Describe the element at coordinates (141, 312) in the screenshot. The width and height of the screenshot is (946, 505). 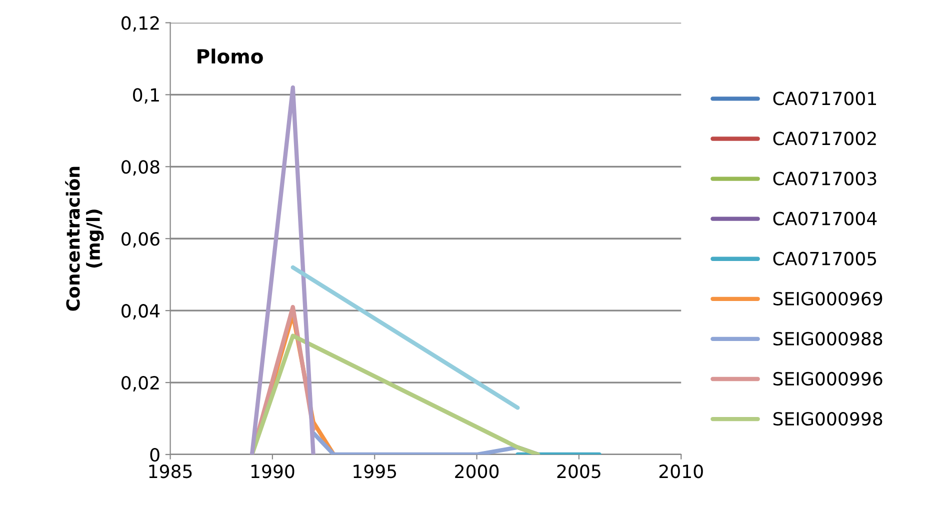
I see `y-tick-label: 0,04` at that location.